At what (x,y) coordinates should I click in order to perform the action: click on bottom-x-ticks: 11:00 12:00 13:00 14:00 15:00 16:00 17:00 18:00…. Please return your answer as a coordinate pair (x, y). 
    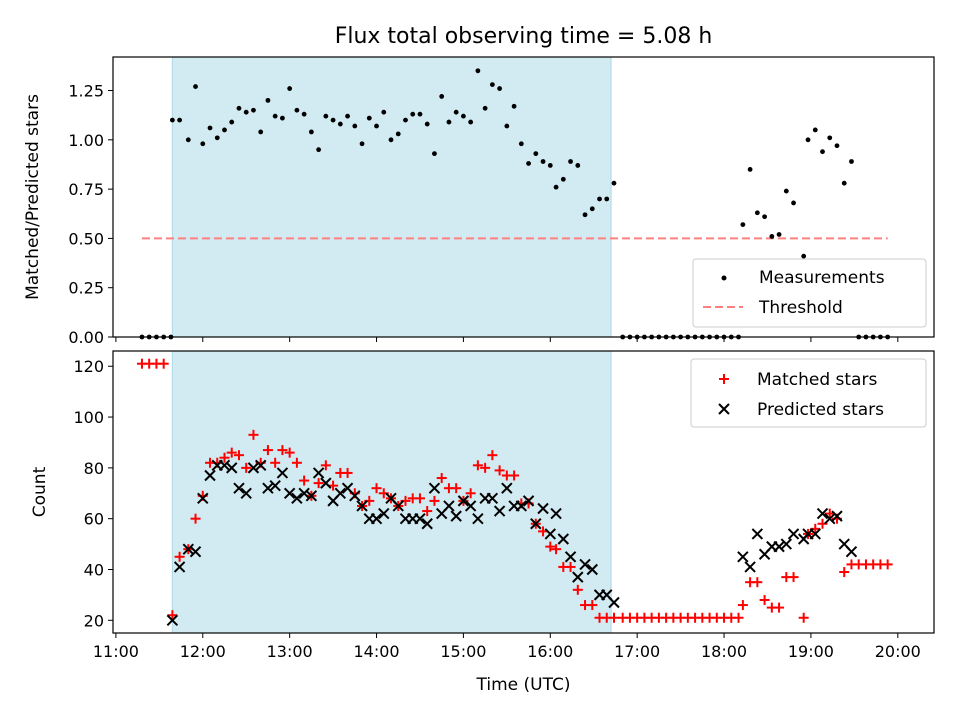
    Looking at the image, I should click on (507, 647).